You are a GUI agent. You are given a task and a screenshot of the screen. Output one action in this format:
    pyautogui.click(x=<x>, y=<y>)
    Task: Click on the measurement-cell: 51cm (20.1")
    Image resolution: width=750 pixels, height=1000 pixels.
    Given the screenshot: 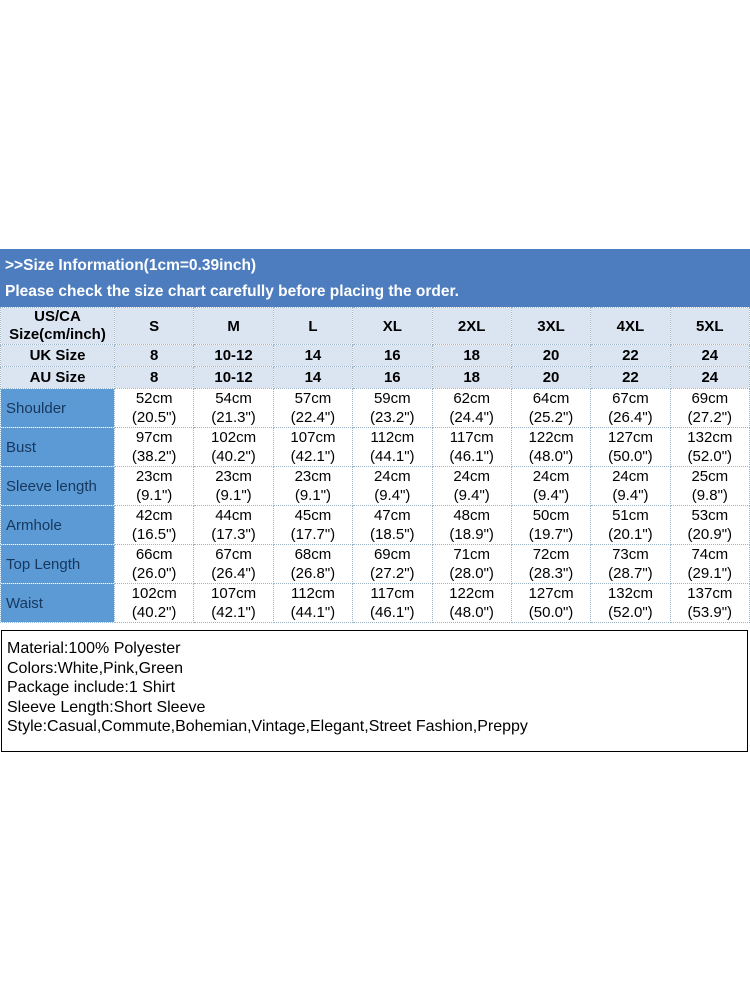 What is the action you would take?
    pyautogui.click(x=630, y=525)
    